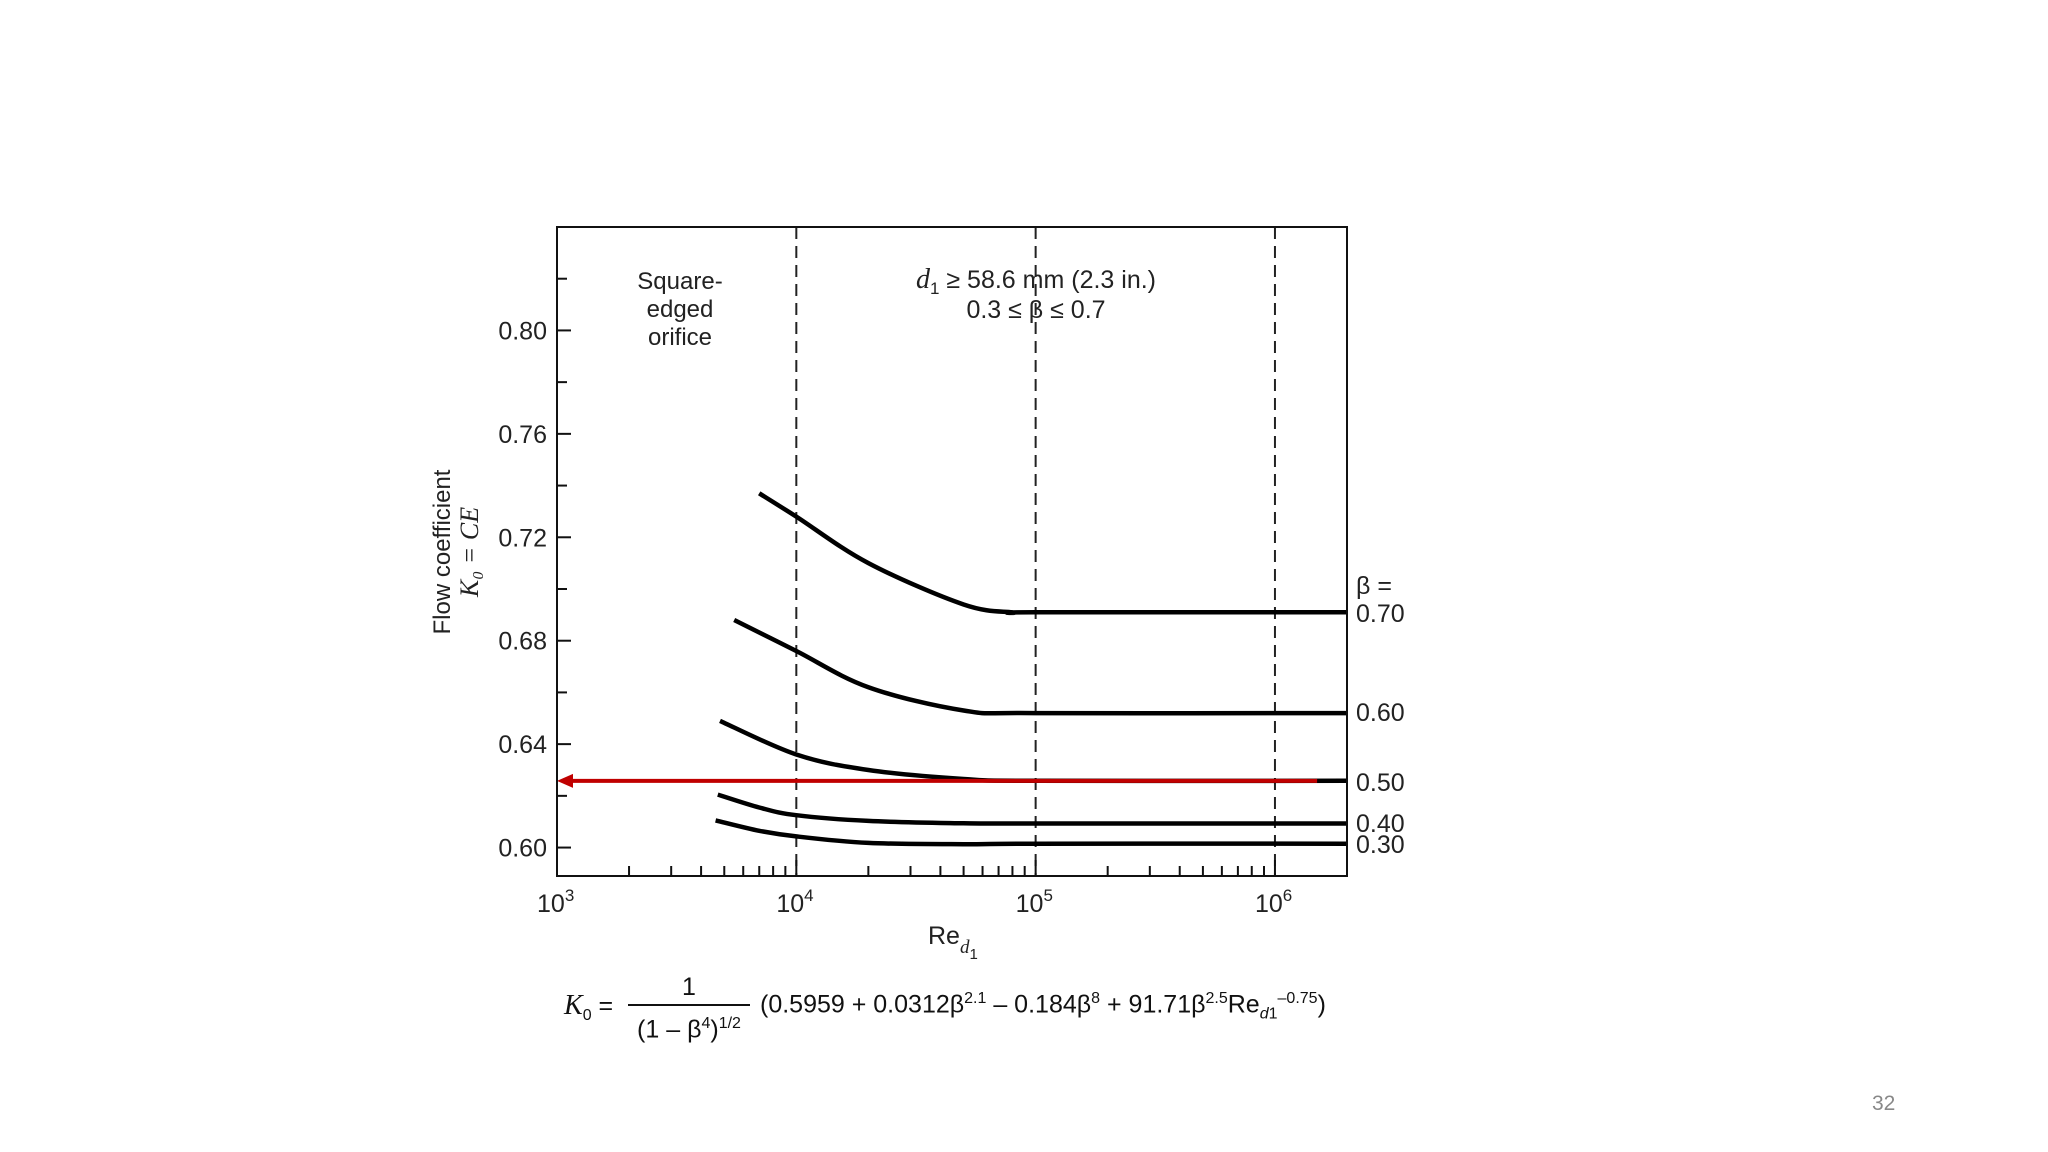  What do you see at coordinates (522, 538) in the screenshot?
I see `y-tick-label: 0.72` at bounding box center [522, 538].